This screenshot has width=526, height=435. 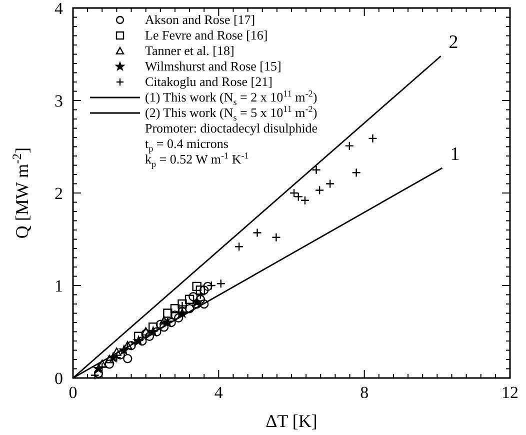 What do you see at coordinates (58, 193) in the screenshot?
I see `y-tick-label: 2` at bounding box center [58, 193].